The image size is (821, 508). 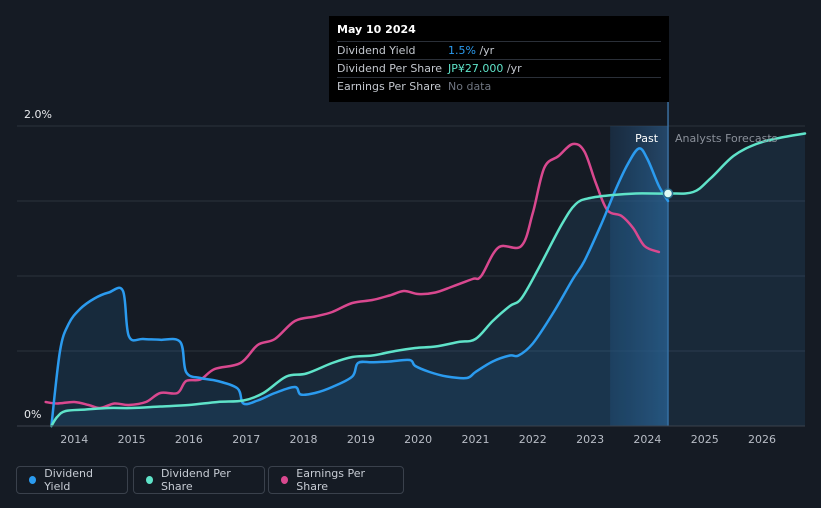 I want to click on x-tick-label: 2016, so click(x=189, y=439).